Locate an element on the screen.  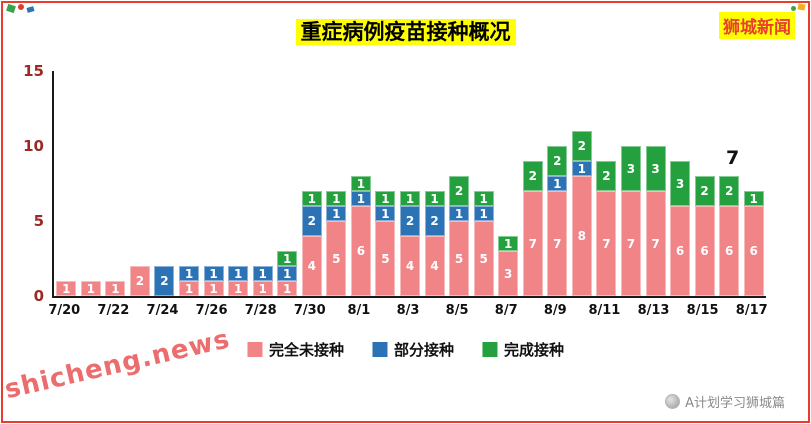
x-axis-tick-label: 8/17 is located at coordinates (751, 310).